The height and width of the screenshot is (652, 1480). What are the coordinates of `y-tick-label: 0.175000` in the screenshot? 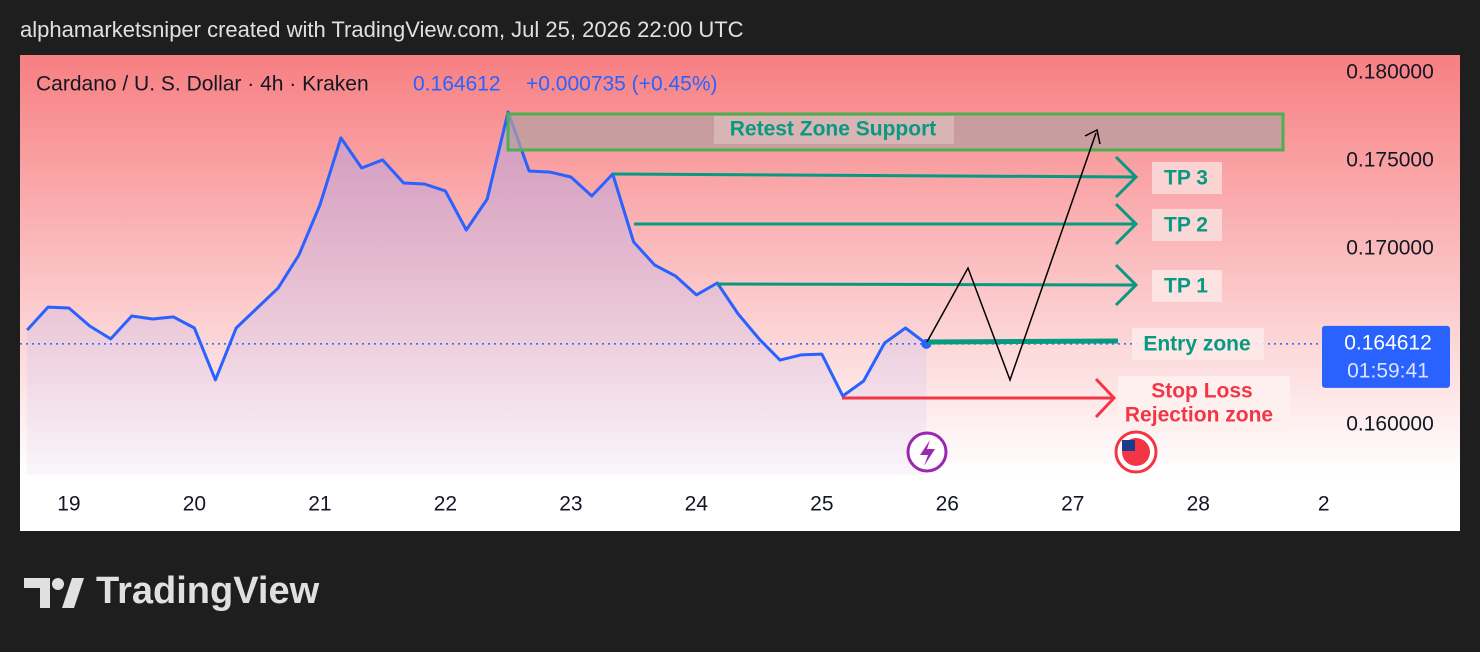 It's located at (1390, 160).